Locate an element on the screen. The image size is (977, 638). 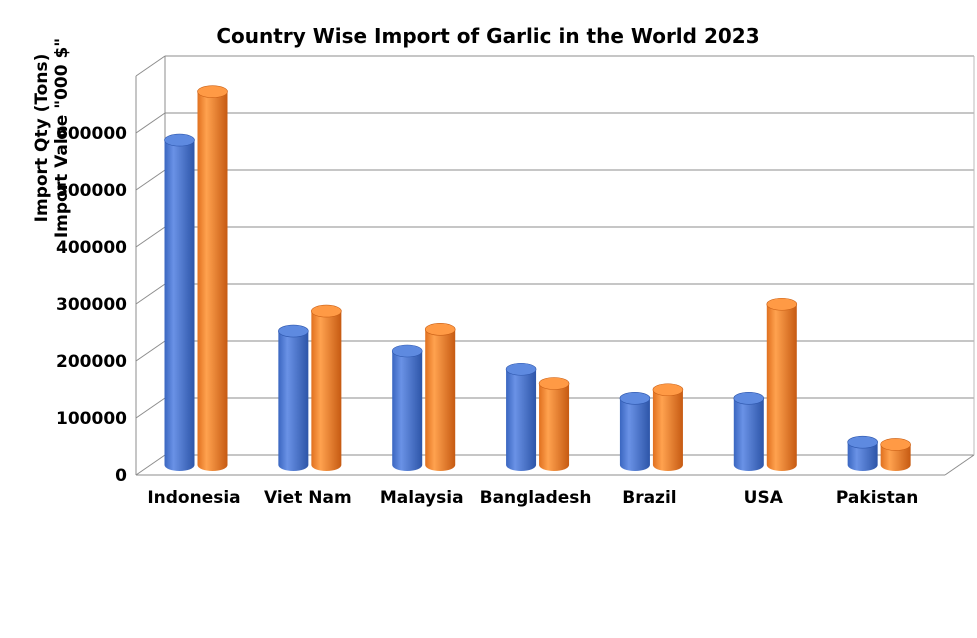
x-tick-label: Indonesia is located at coordinates (193, 498).